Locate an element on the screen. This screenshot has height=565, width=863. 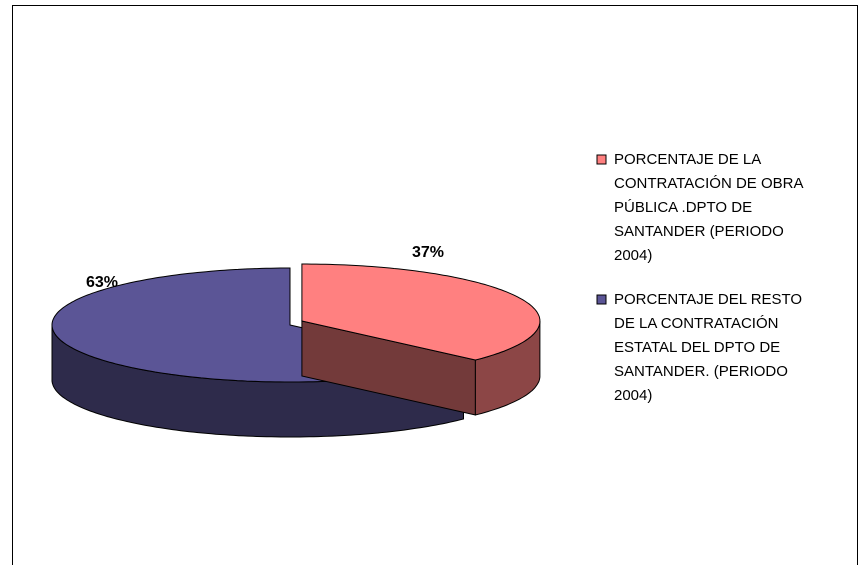
data-label: 63% is located at coordinates (102, 282).